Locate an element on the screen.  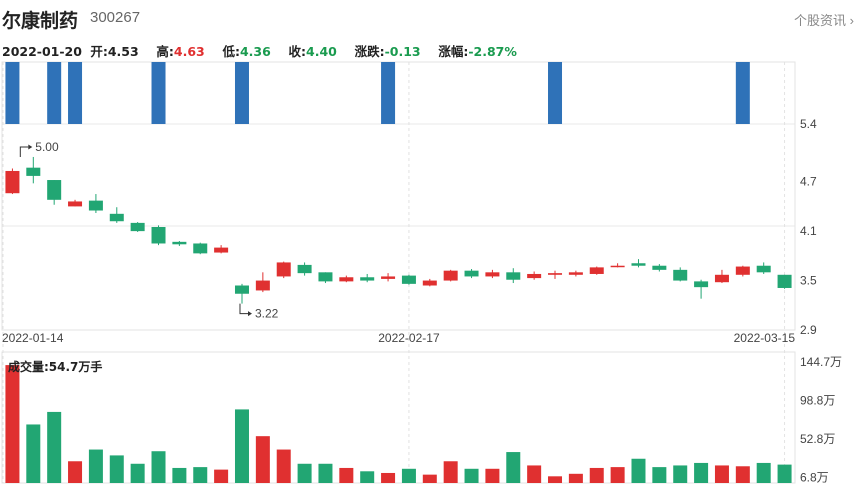
close-label: 收: is located at coordinates (297, 51).